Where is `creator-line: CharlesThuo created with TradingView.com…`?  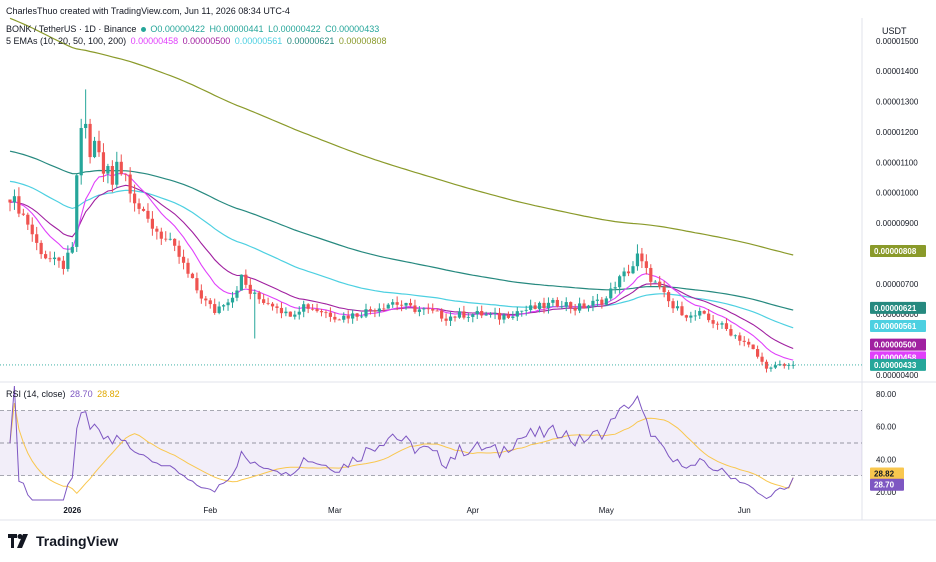
creator-line: CharlesThuo created with TradingView.com… is located at coordinates (148, 11).